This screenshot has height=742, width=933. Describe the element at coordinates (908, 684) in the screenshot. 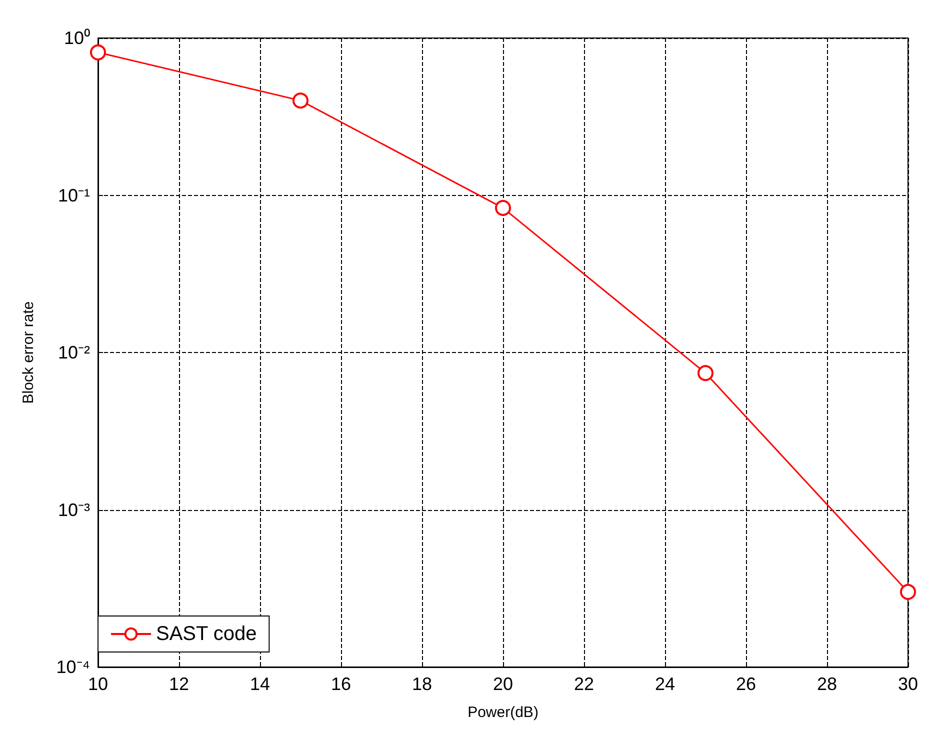

I see `x-tick-label: 30` at that location.